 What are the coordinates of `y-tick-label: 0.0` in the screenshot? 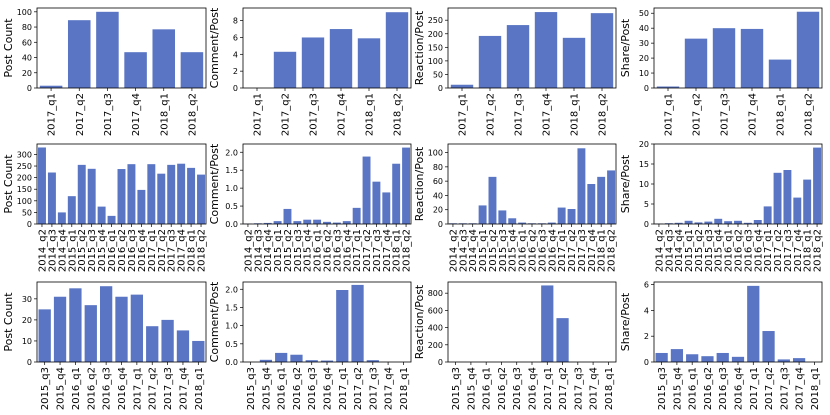 It's located at (231, 362).